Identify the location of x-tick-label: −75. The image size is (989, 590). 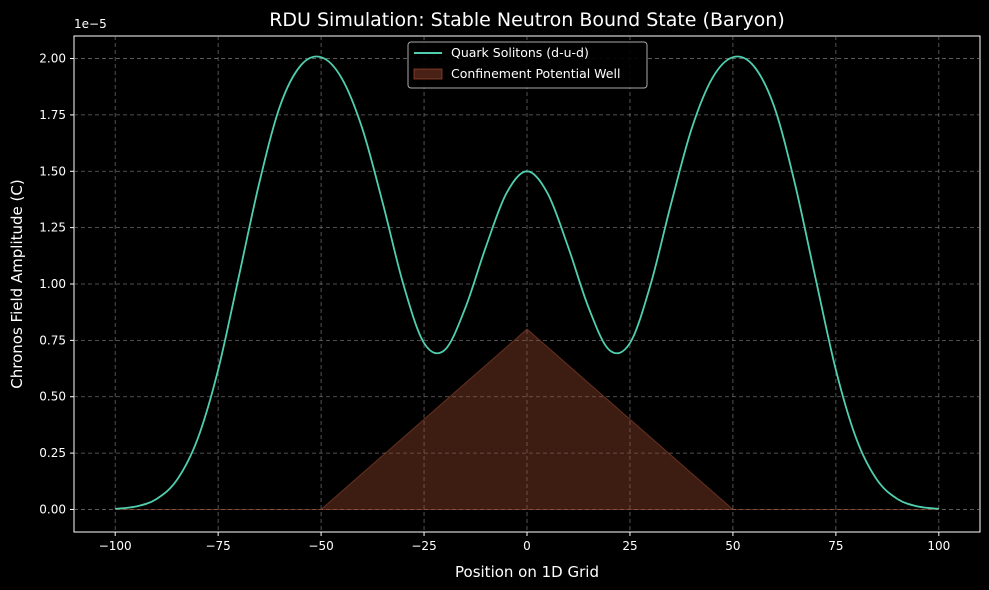
(217, 546).